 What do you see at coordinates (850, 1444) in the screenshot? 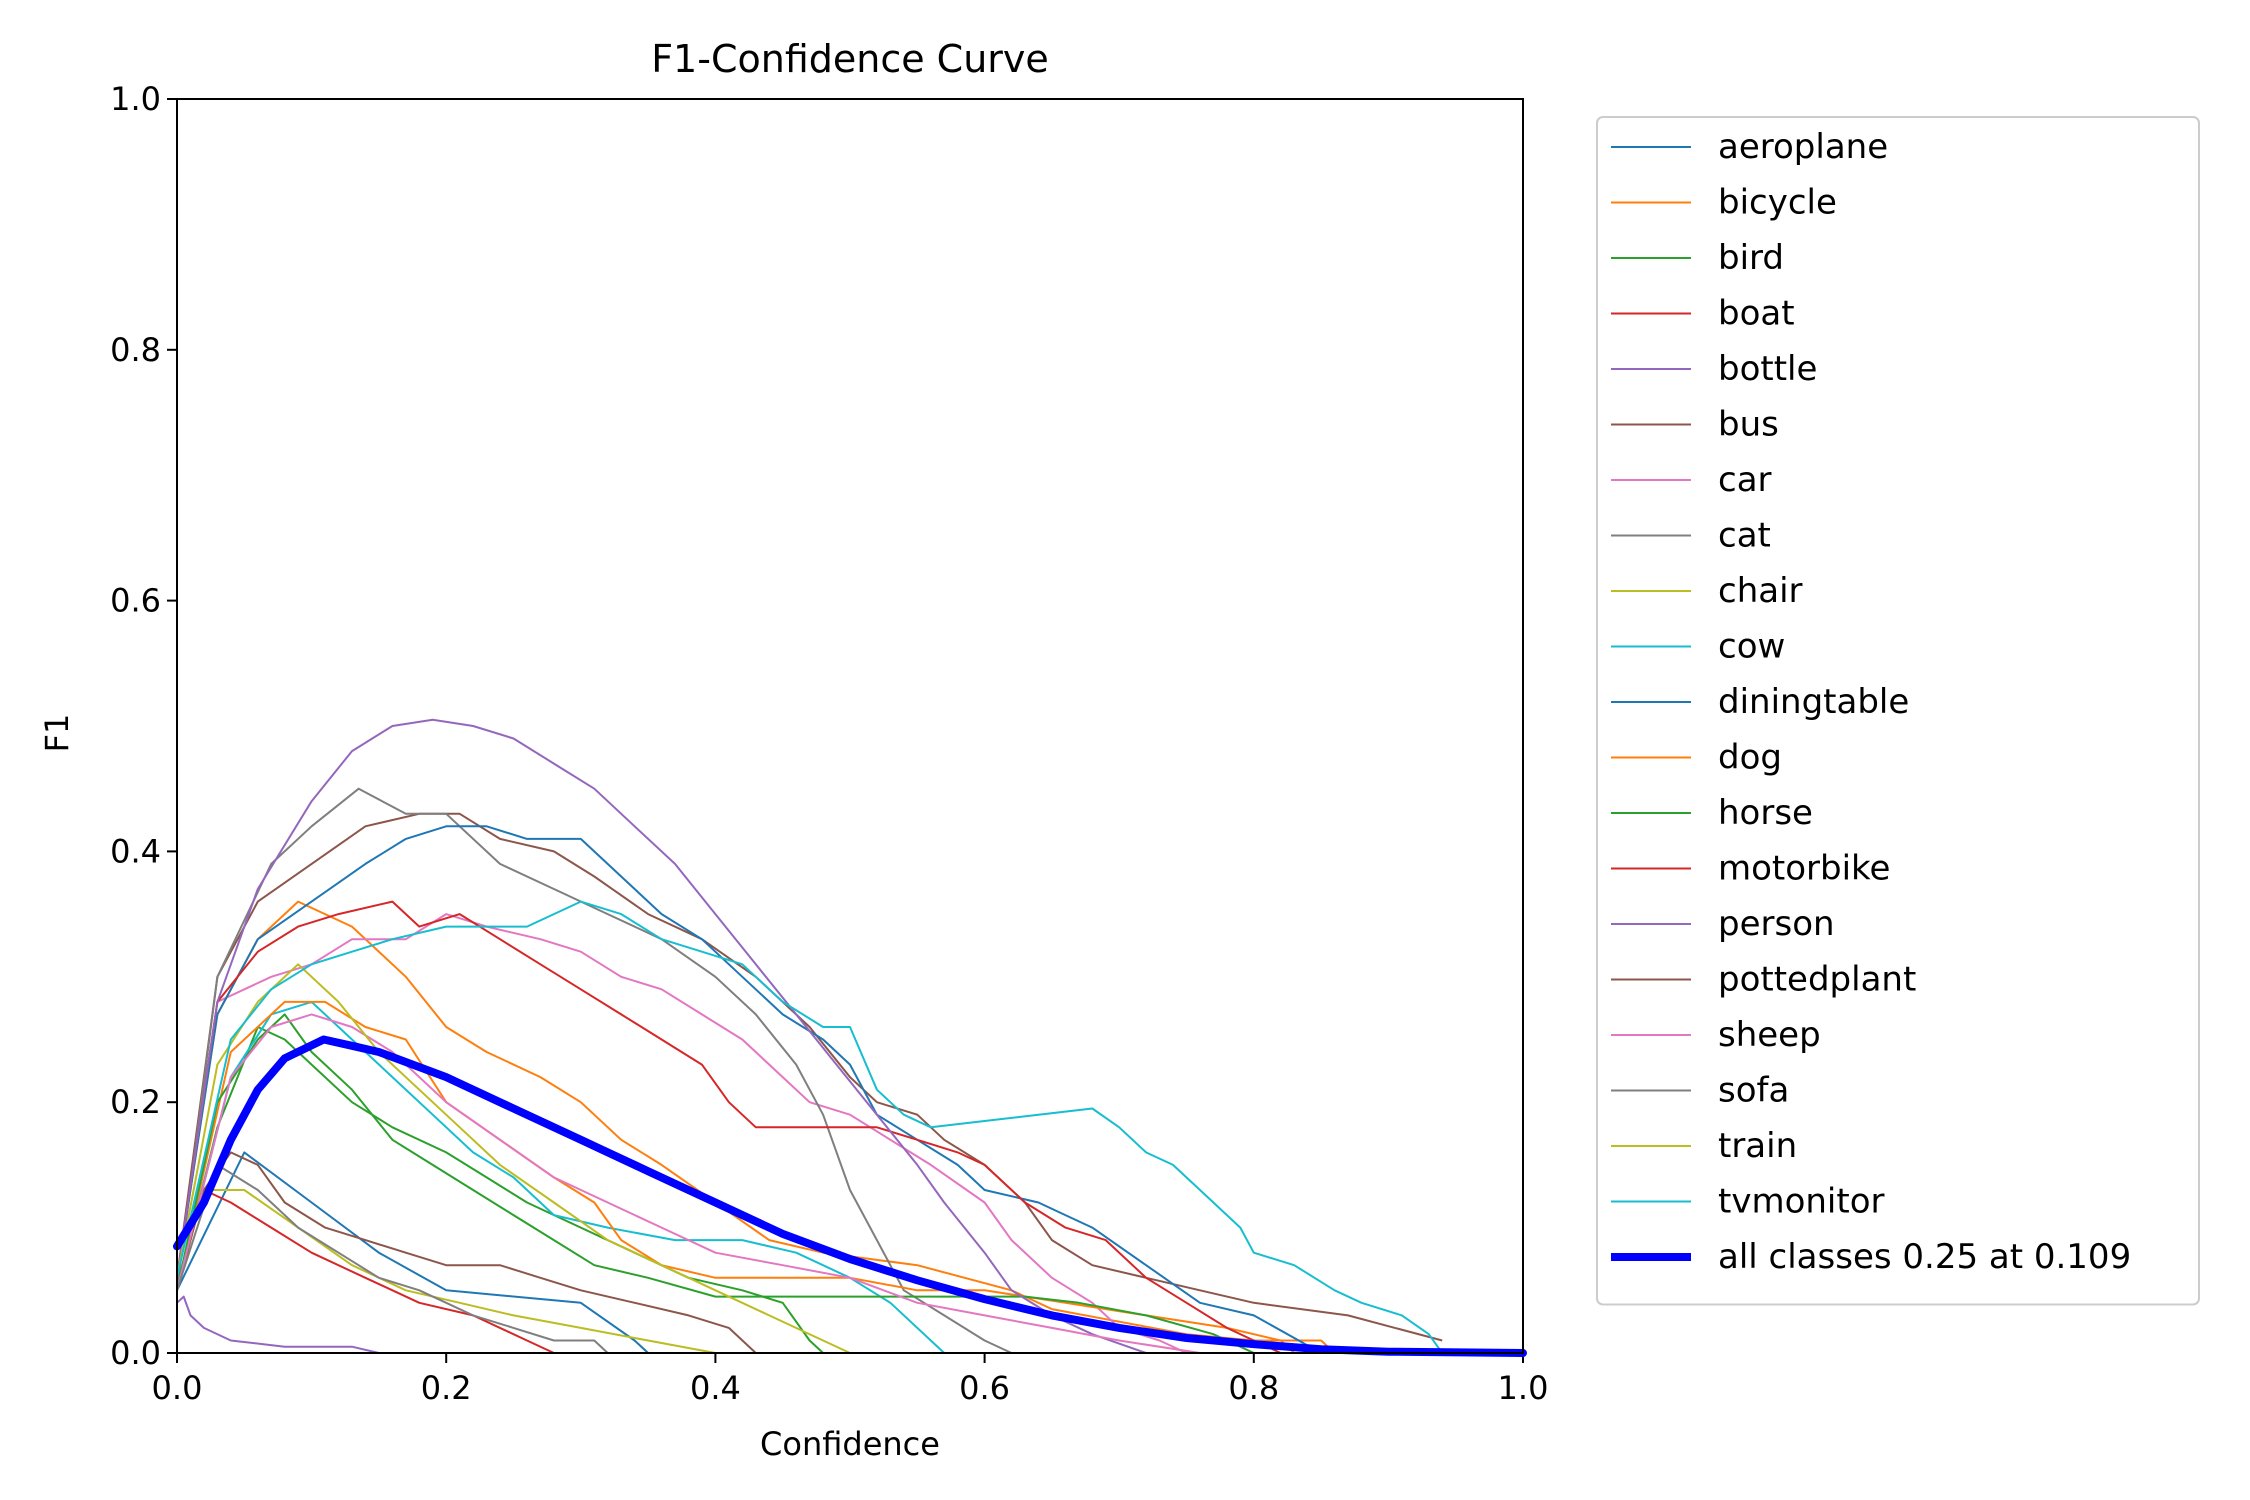
I see `x-axis-label: Confidence` at bounding box center [850, 1444].